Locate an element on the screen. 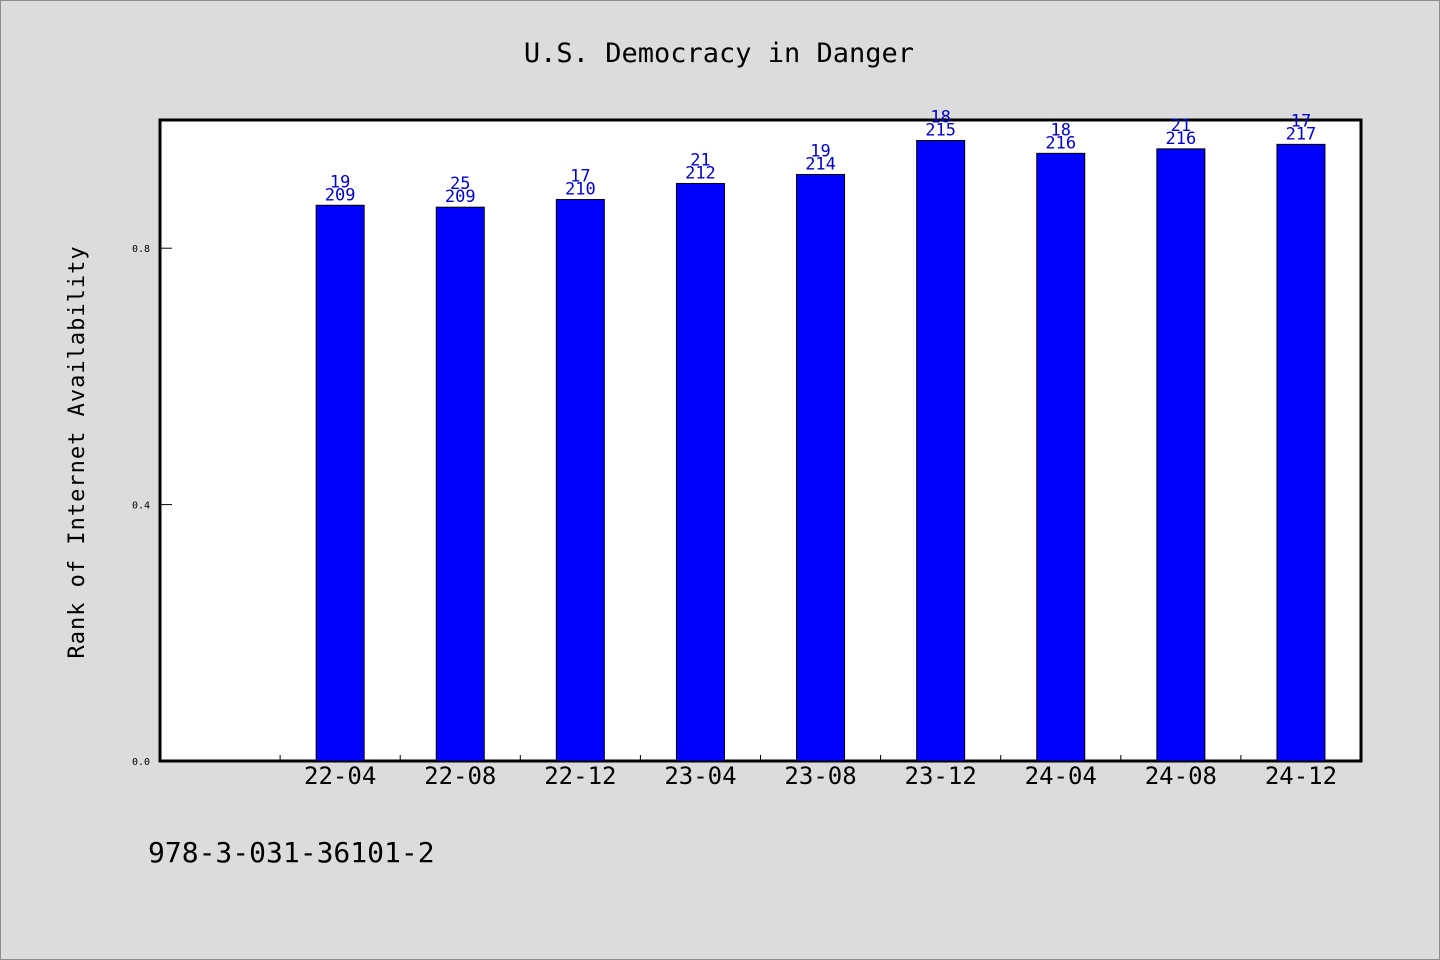 The image size is (1440, 960). footer-isbn: 978-3-031-36101-2 is located at coordinates (291, 852).